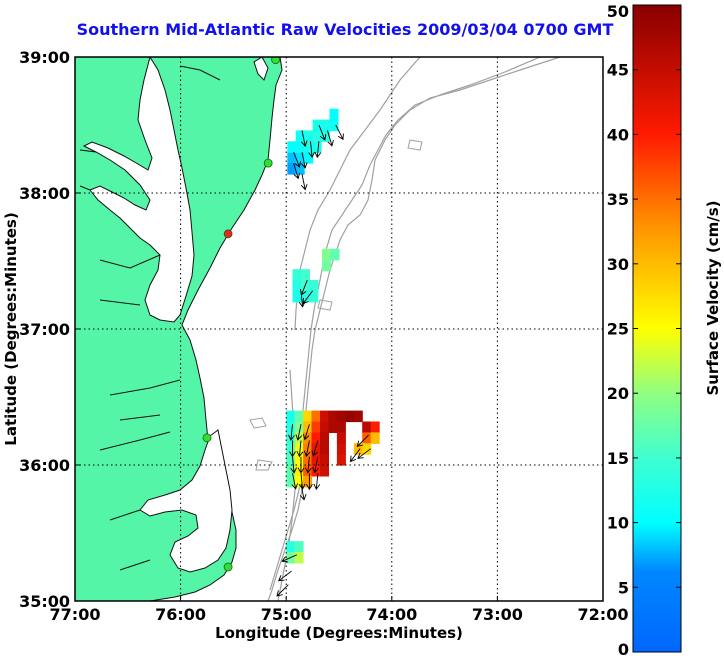 This screenshot has width=724, height=659. Describe the element at coordinates (186, 501) in the screenshot. I see `pamlico-sound` at that location.